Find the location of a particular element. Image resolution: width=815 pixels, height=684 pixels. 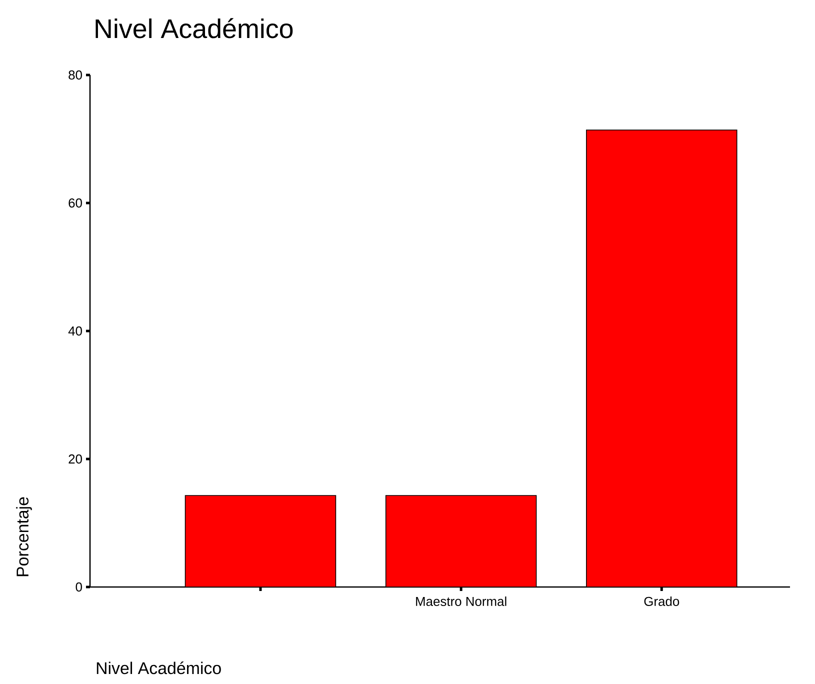

y-tick-label: 80 is located at coordinates (75, 75).